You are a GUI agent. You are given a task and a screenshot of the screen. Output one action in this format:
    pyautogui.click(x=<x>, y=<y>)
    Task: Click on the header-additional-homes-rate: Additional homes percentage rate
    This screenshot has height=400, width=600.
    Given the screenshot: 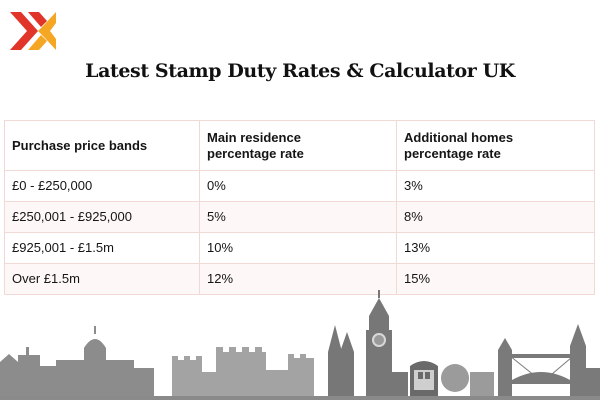 What is the action you would take?
    pyautogui.click(x=495, y=145)
    